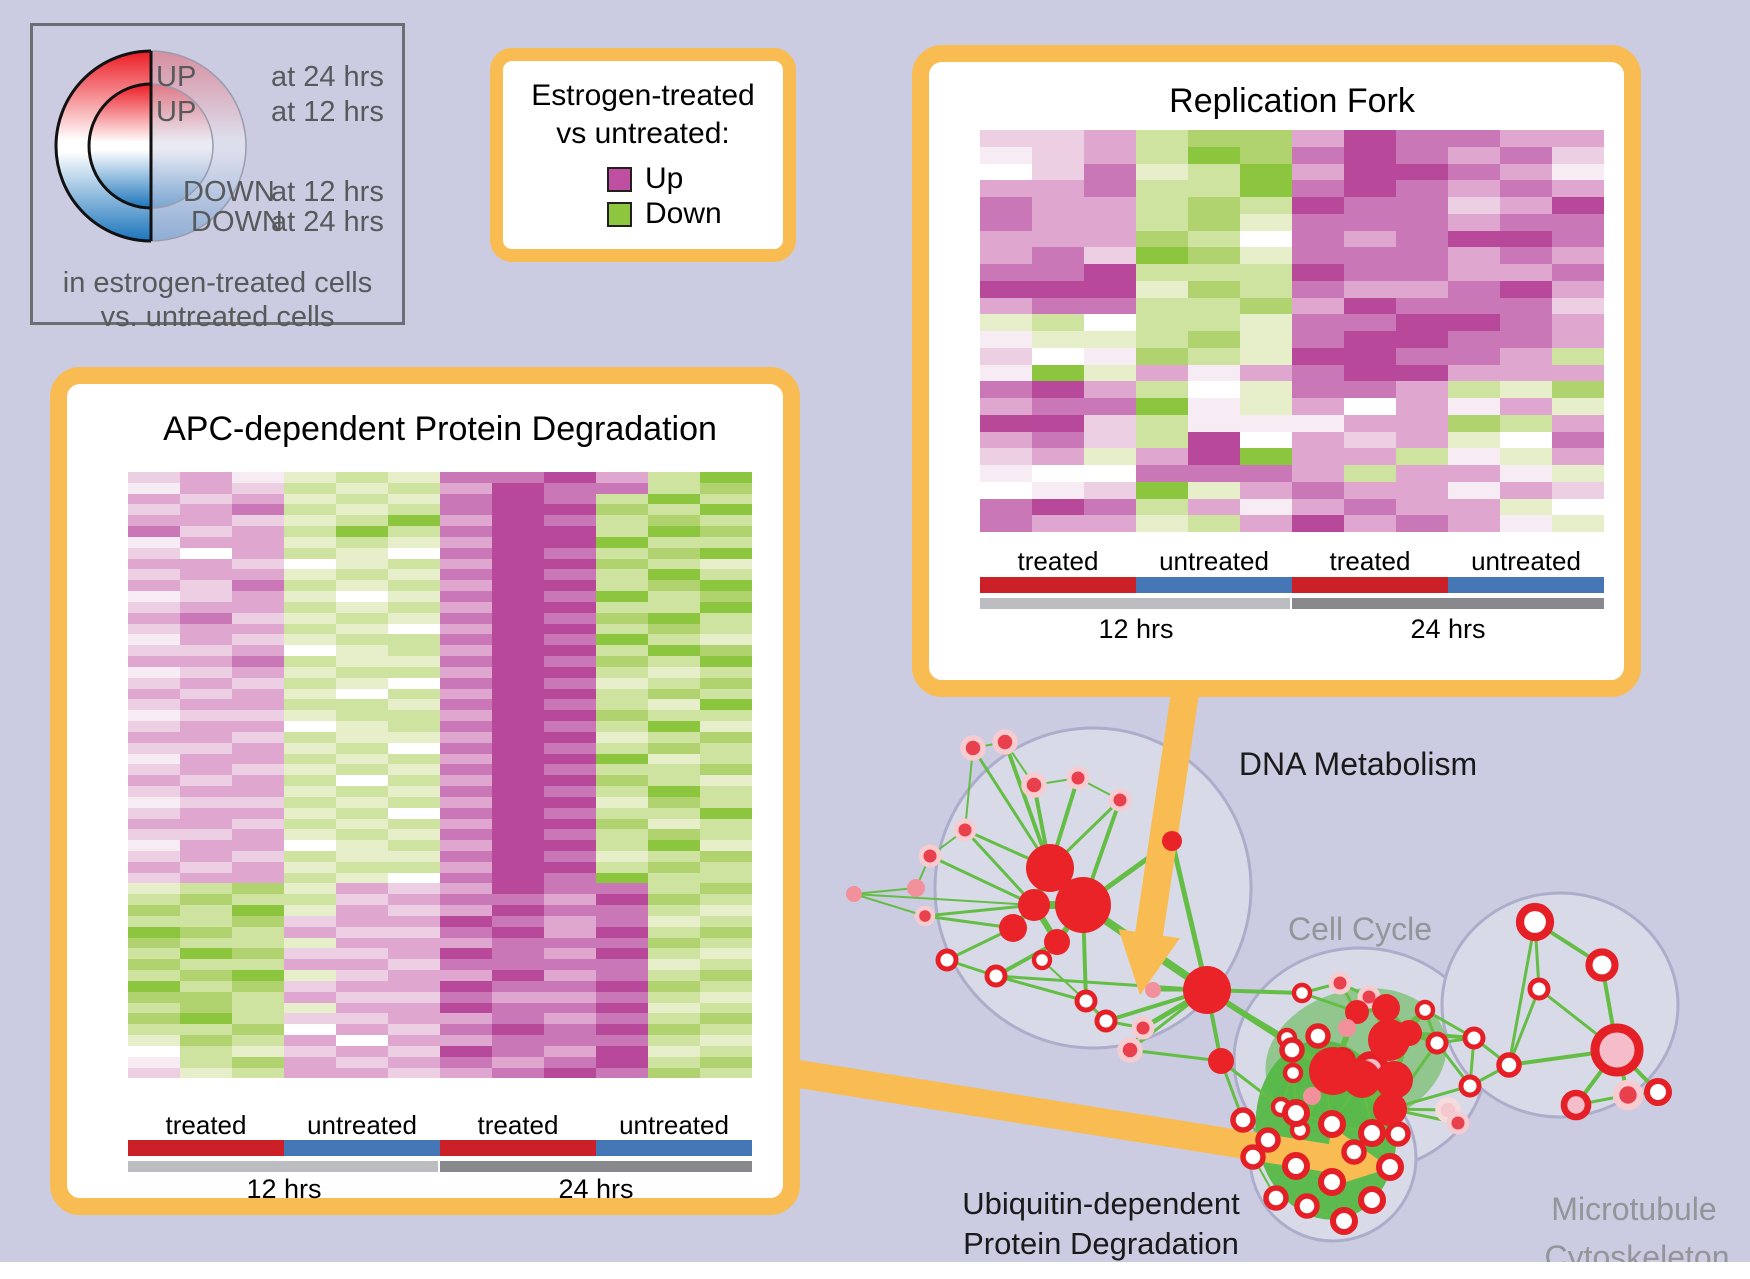  What do you see at coordinates (619, 214) in the screenshot?
I see `down-color-swatch` at bounding box center [619, 214].